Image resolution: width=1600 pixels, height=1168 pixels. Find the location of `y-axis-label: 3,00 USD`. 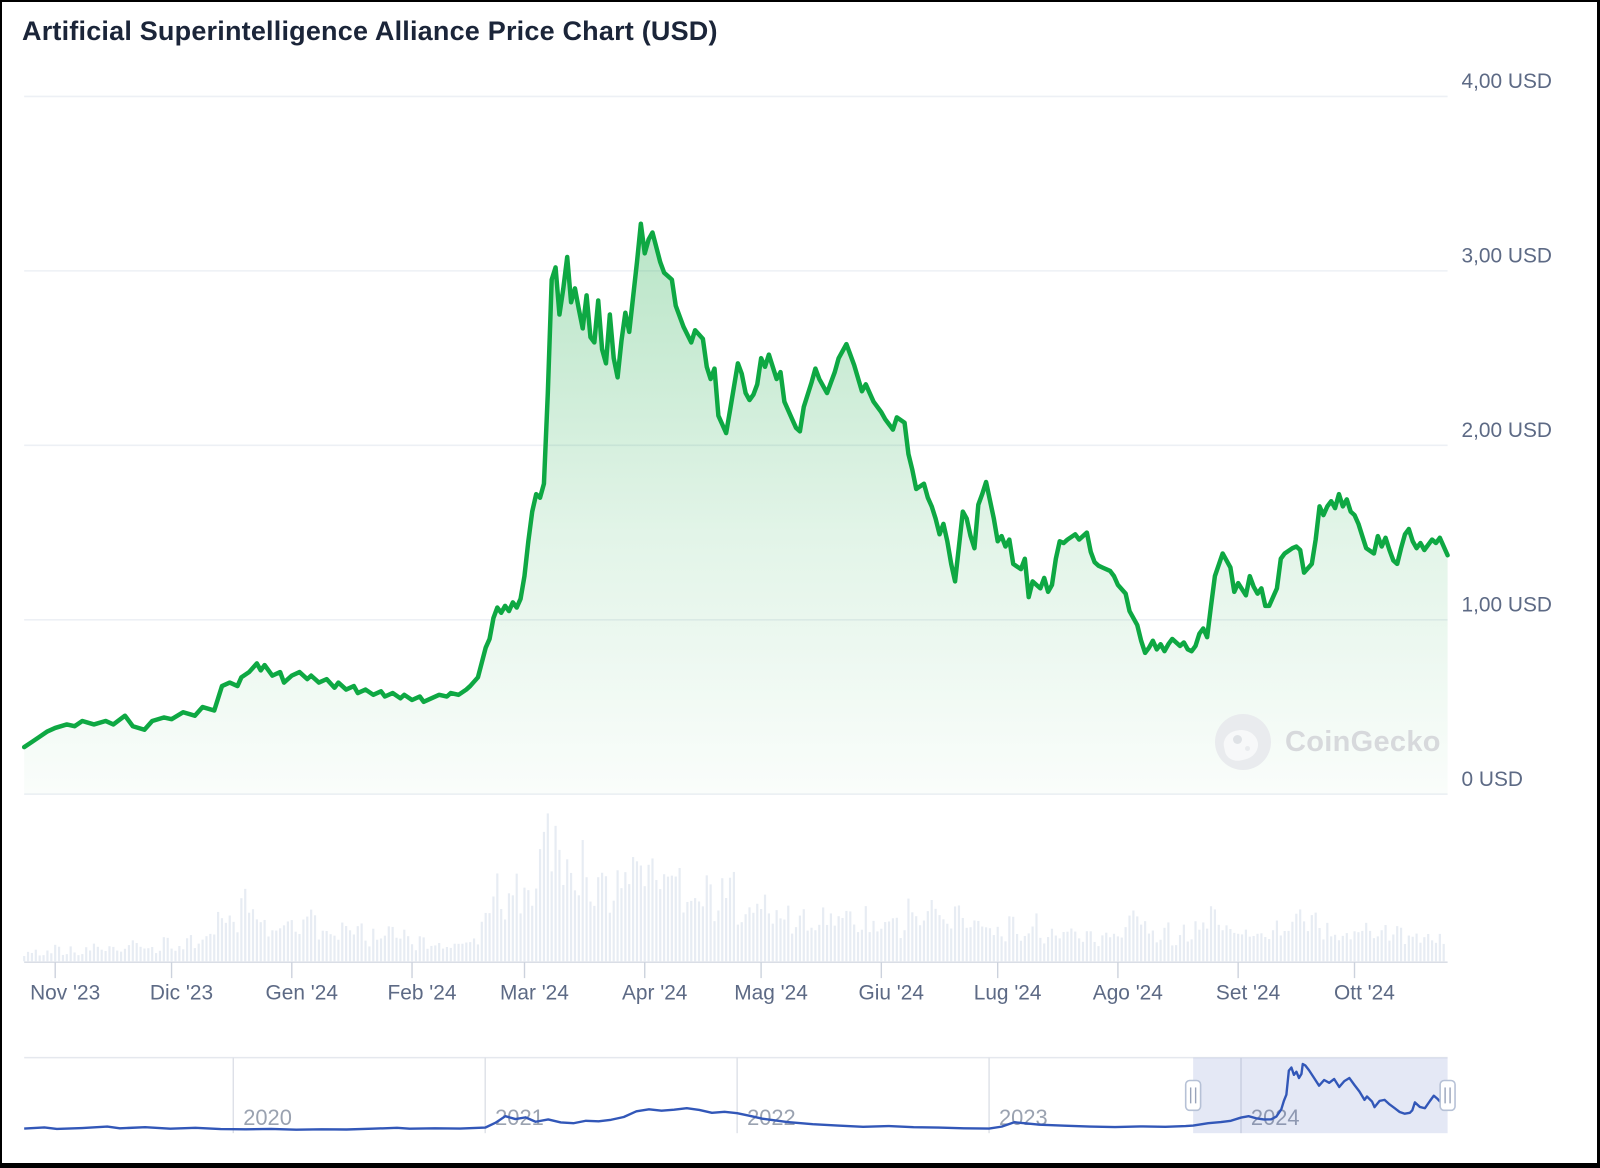

y-axis-label: 3,00 USD is located at coordinates (1507, 255).